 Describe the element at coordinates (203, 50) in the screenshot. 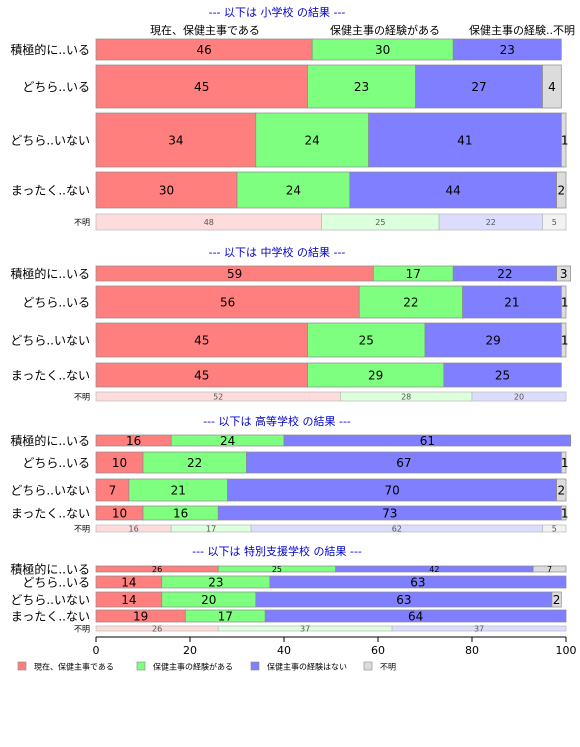

I see `data-label: 46` at that location.